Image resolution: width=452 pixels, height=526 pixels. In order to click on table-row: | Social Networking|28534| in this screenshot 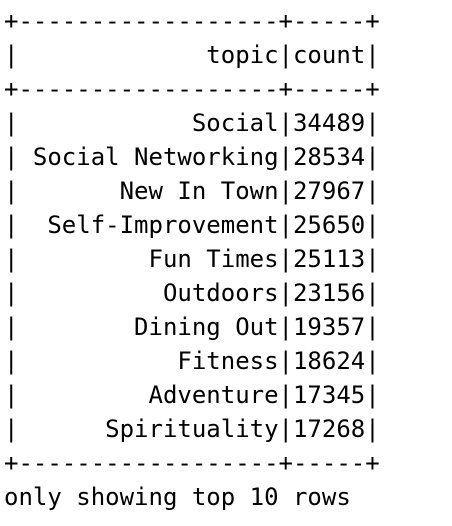, I will do `click(192, 157)`.